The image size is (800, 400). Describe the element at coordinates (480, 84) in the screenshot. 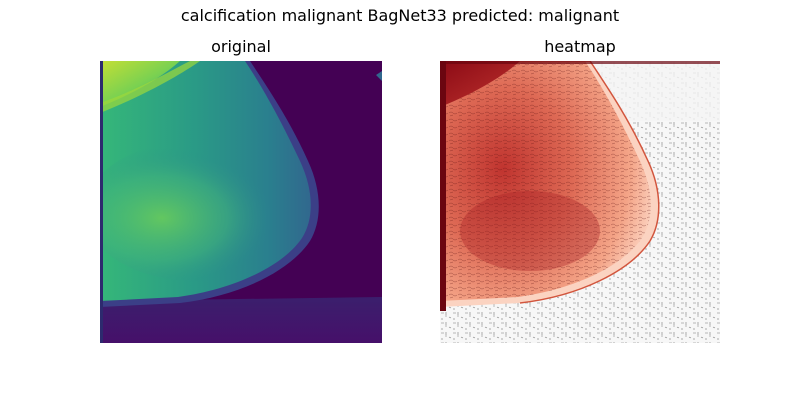

I see `heat-pectoral-region` at that location.